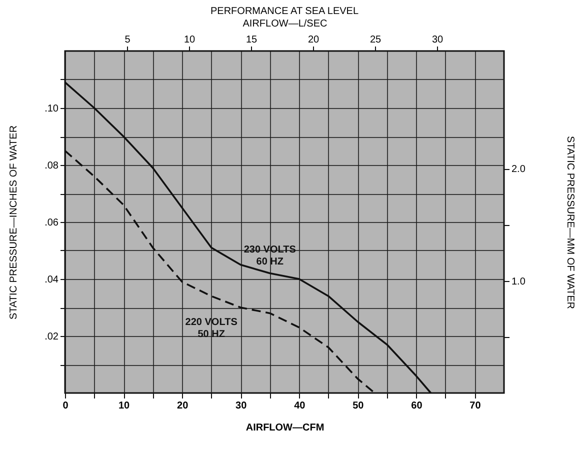 The width and height of the screenshot is (584, 458). I want to click on y2-axis-title: STATIC PRESSURE—MM OF WATER, so click(570, 222).